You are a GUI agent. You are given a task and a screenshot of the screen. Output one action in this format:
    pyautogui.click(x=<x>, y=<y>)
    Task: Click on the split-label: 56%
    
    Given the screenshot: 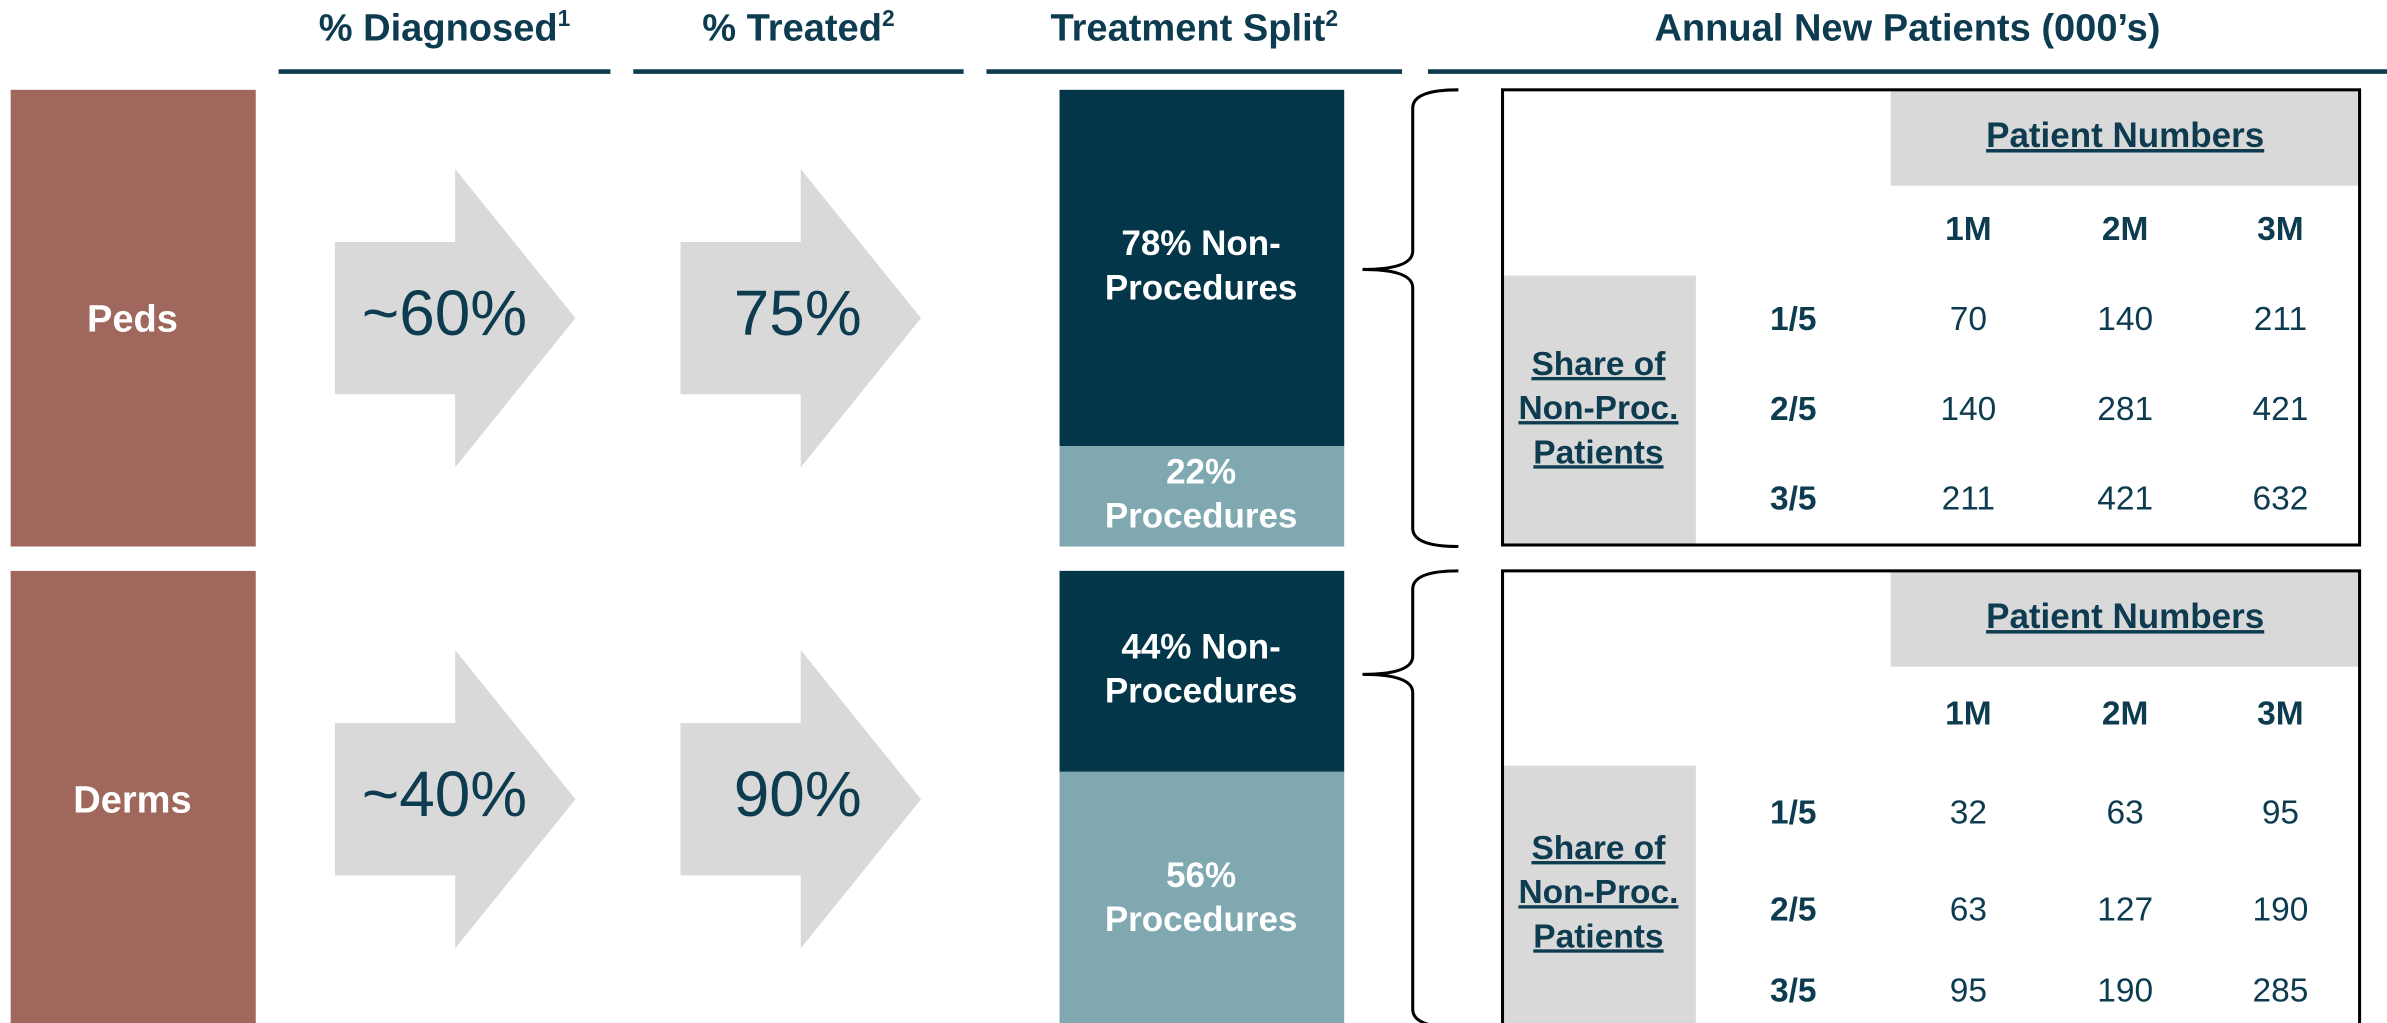 What is the action you would take?
    pyautogui.click(x=1201, y=875)
    